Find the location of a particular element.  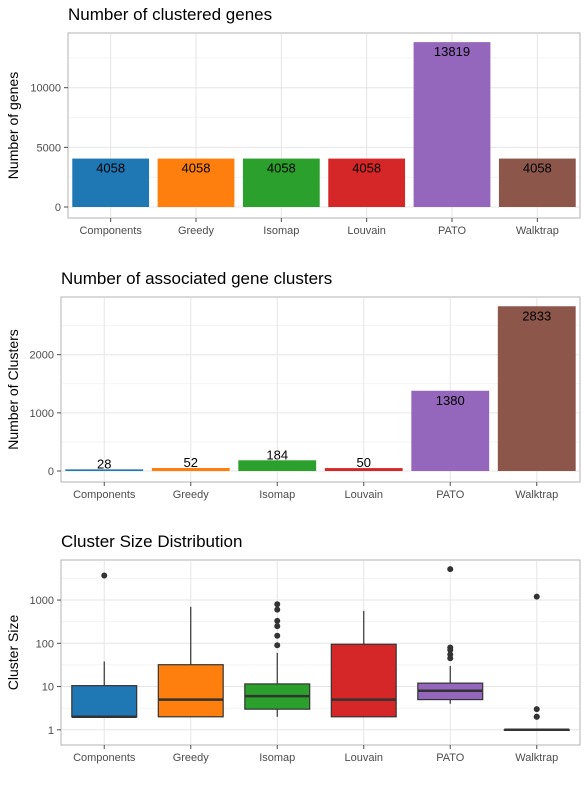

y-tick-label: 5000 is located at coordinates (49, 148).